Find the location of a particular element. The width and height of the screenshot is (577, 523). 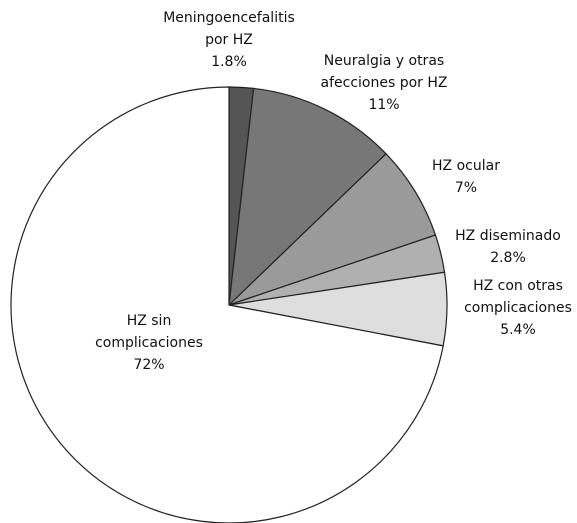

label-line: Neuralgia y otras is located at coordinates (384, 61).